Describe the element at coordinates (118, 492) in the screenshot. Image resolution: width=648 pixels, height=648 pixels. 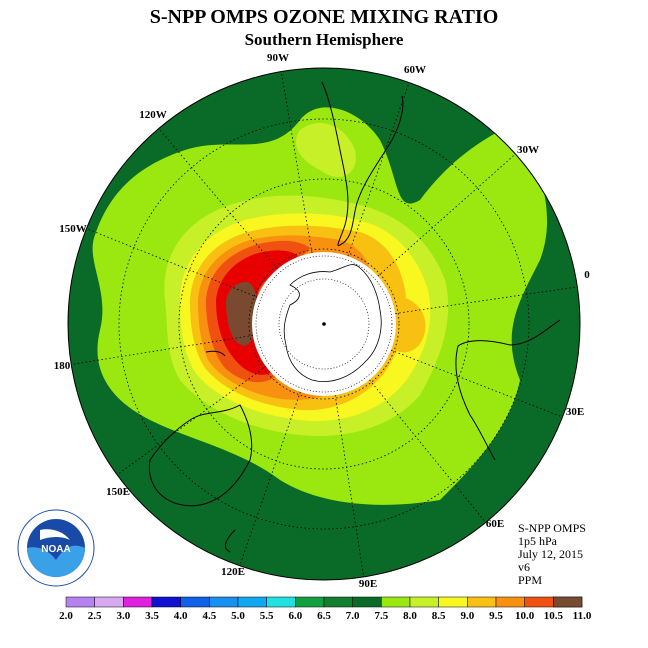
I see `lon-label-150e: 150E` at that location.